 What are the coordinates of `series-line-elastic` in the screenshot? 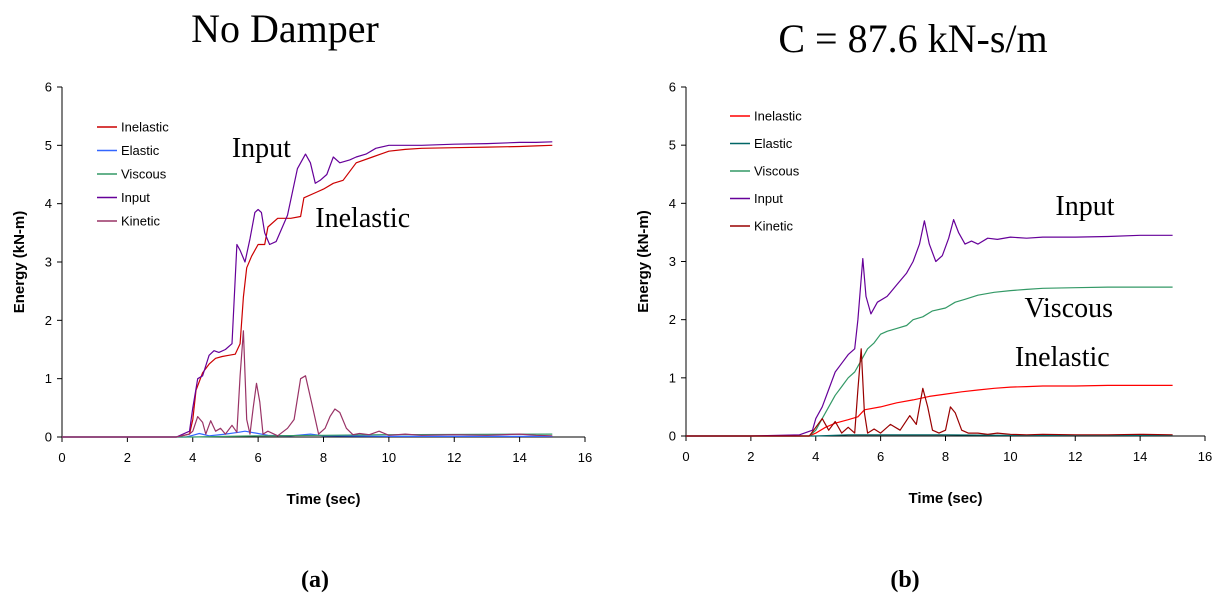 It's located at (929, 435).